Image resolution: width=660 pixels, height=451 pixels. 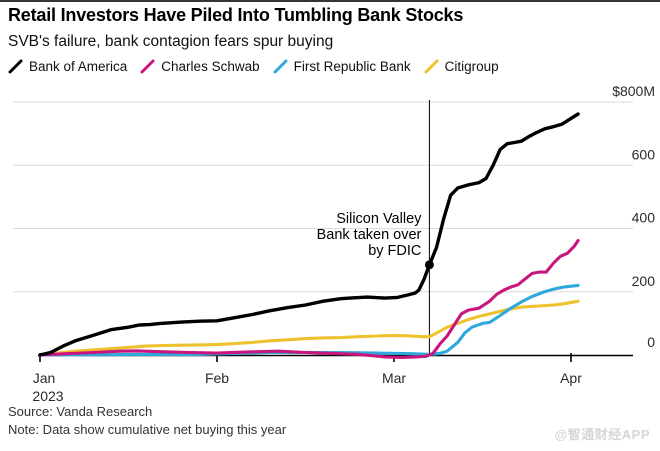 What do you see at coordinates (80, 411) in the screenshot?
I see `source-text: Source: Vanda Research` at bounding box center [80, 411].